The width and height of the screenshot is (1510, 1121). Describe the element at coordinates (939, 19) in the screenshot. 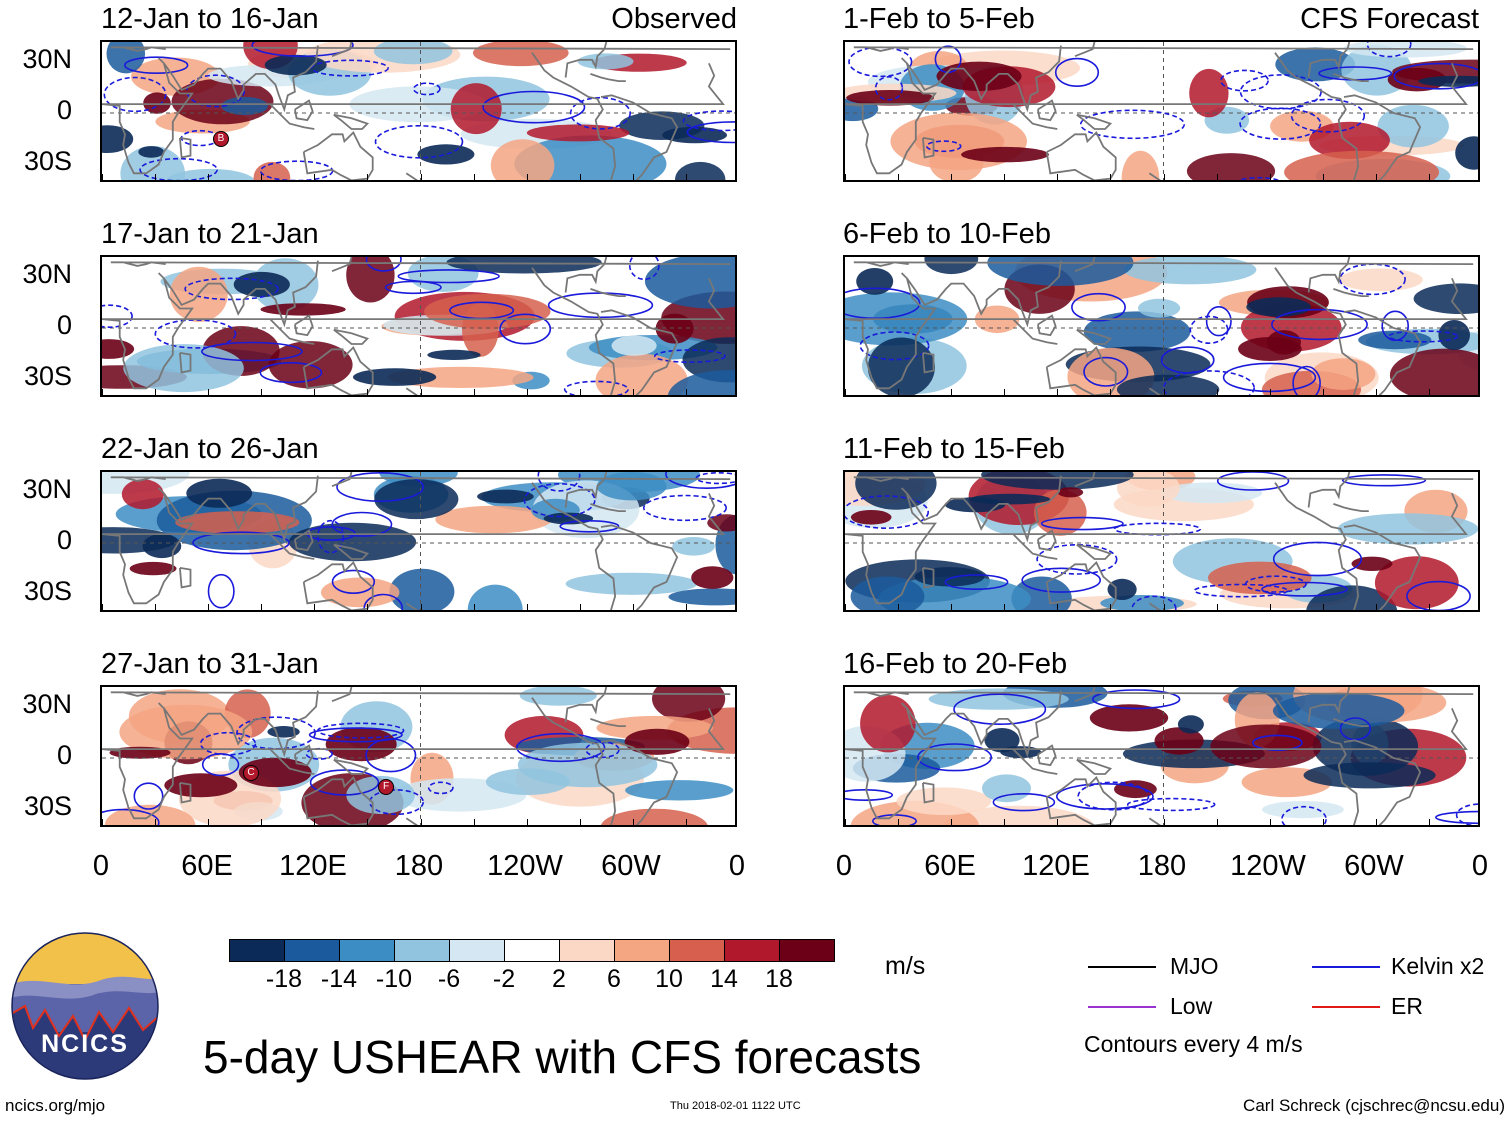

I see `panel-title-2: 1-Feb to 5-Feb` at that location.